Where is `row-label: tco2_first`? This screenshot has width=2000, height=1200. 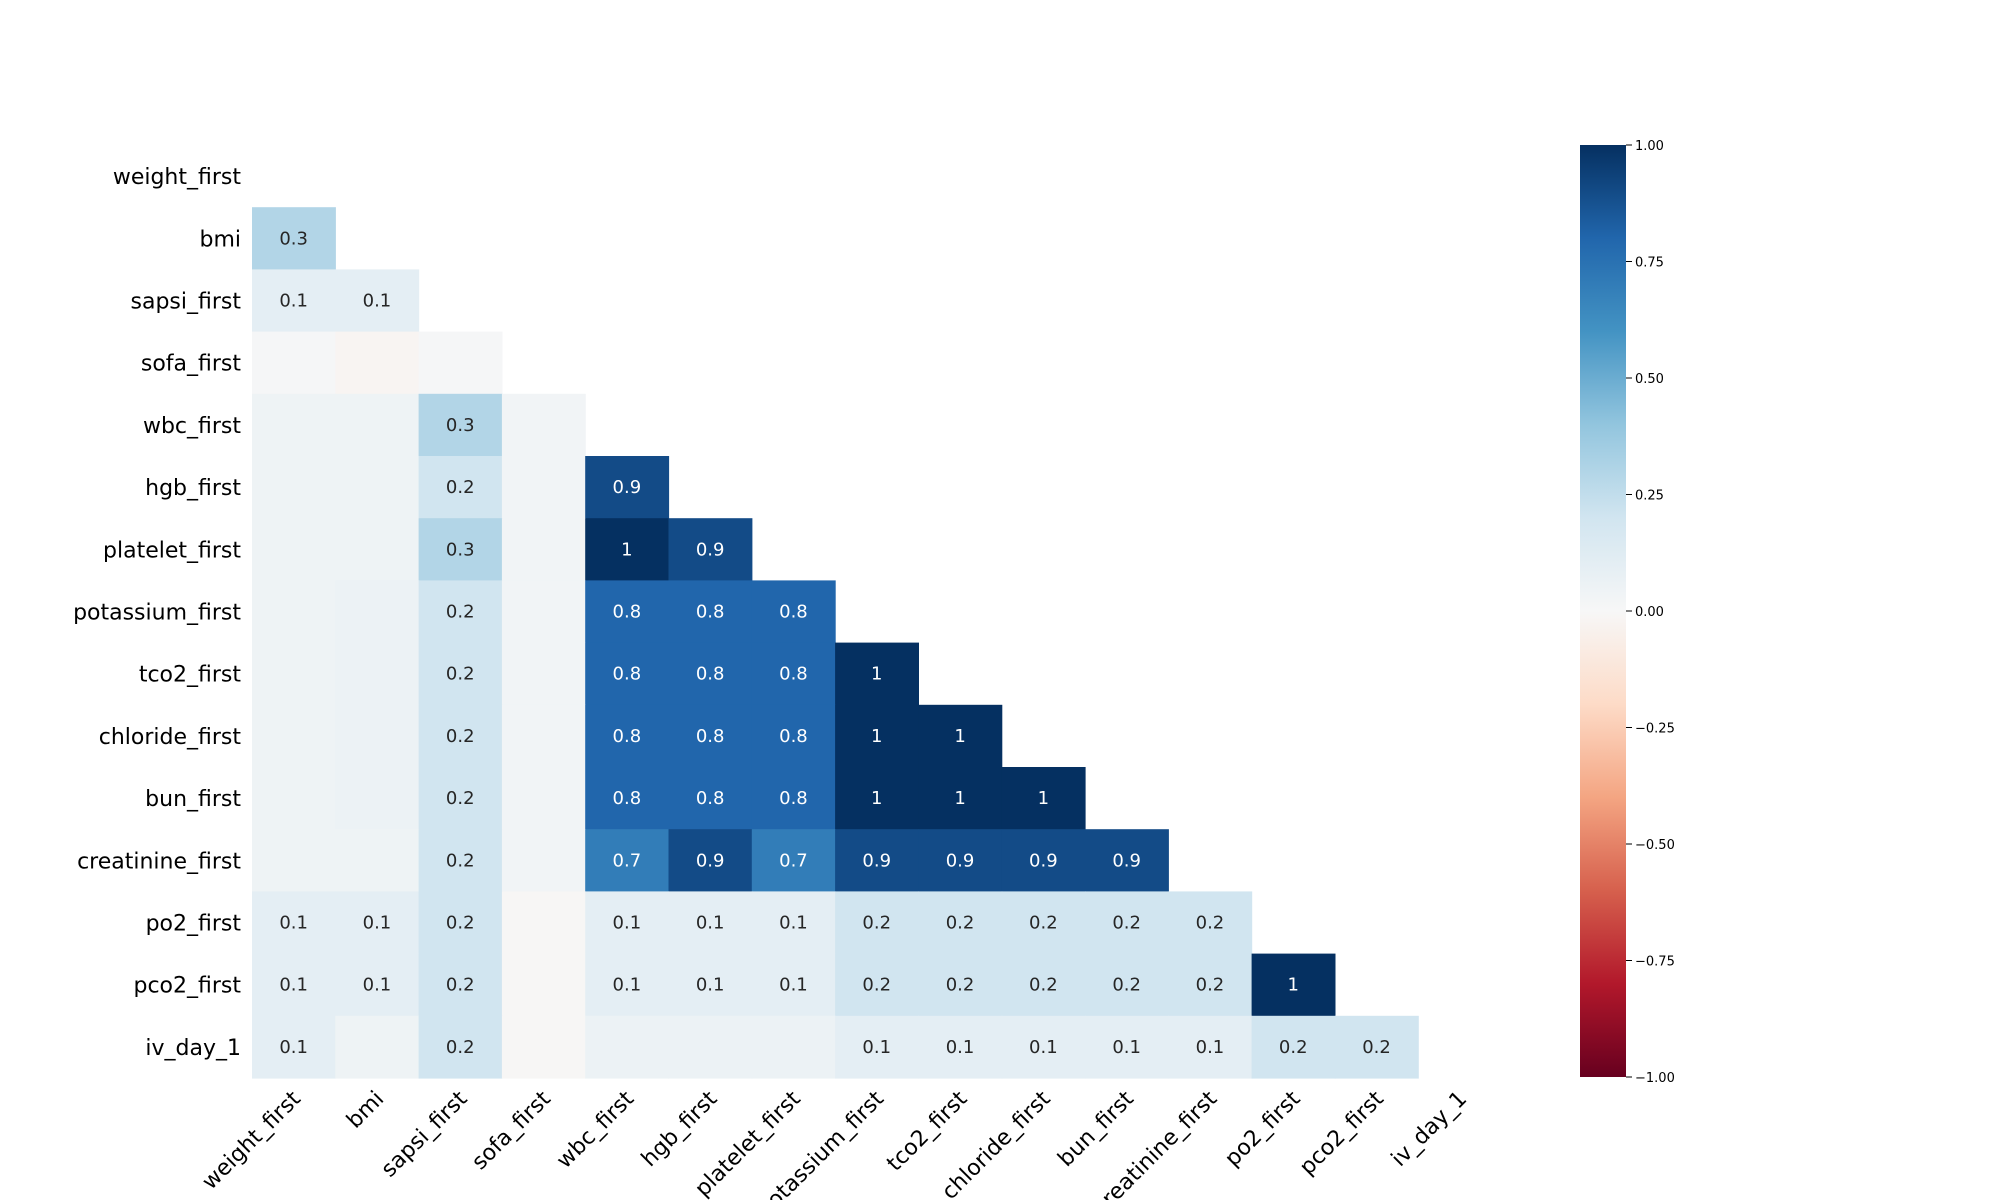
row-label: tco2_first is located at coordinates (190, 675).